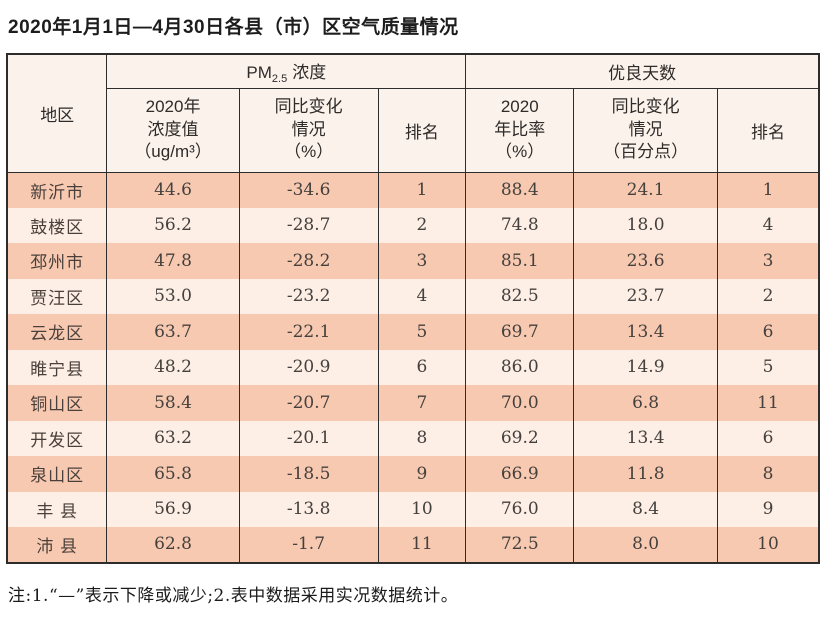 Image resolution: width=825 pixels, height=620 pixels. Describe the element at coordinates (768, 296) in the screenshot. I see `ratio-rank-cell: 2` at that location.